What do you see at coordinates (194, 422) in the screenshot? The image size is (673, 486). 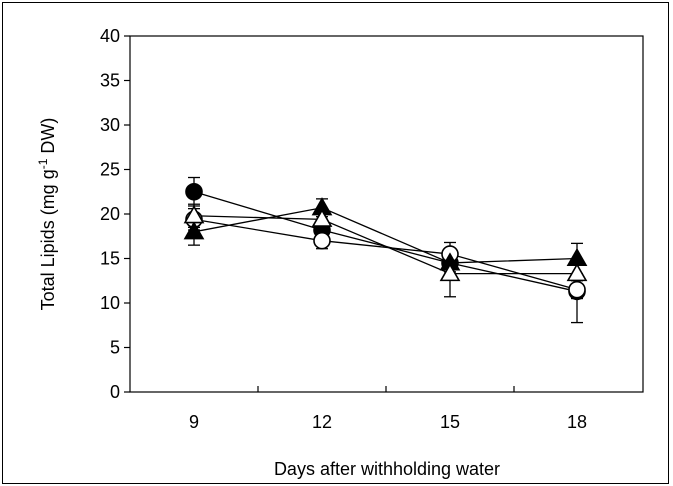 I see `x-tick-label: 9` at bounding box center [194, 422].